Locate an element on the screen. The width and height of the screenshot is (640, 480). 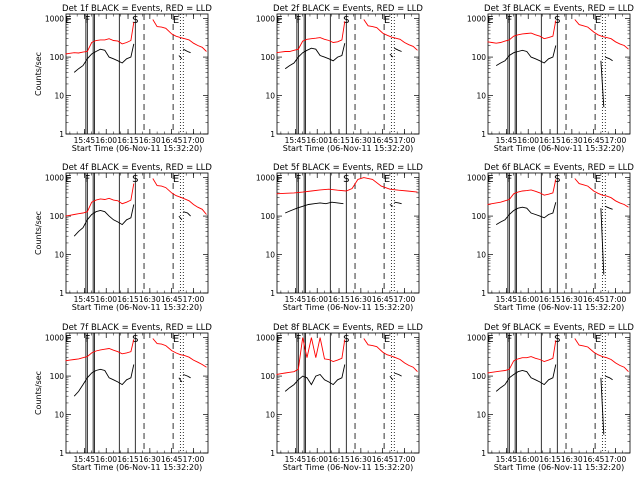
panel-title: Det 3f BLACK = Events, RED = LLD is located at coordinates (559, 9).